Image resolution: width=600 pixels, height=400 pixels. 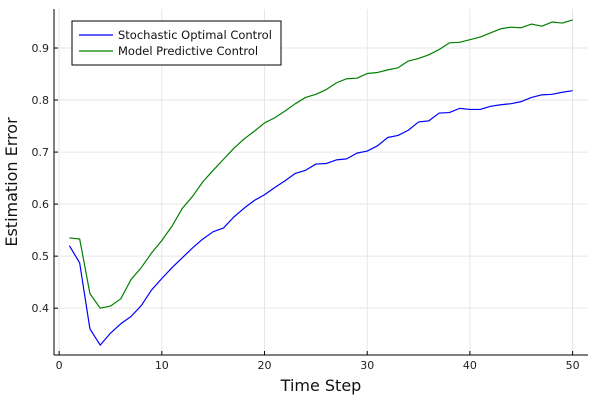 I want to click on y-tick-label: 0.7, so click(x=41, y=152).